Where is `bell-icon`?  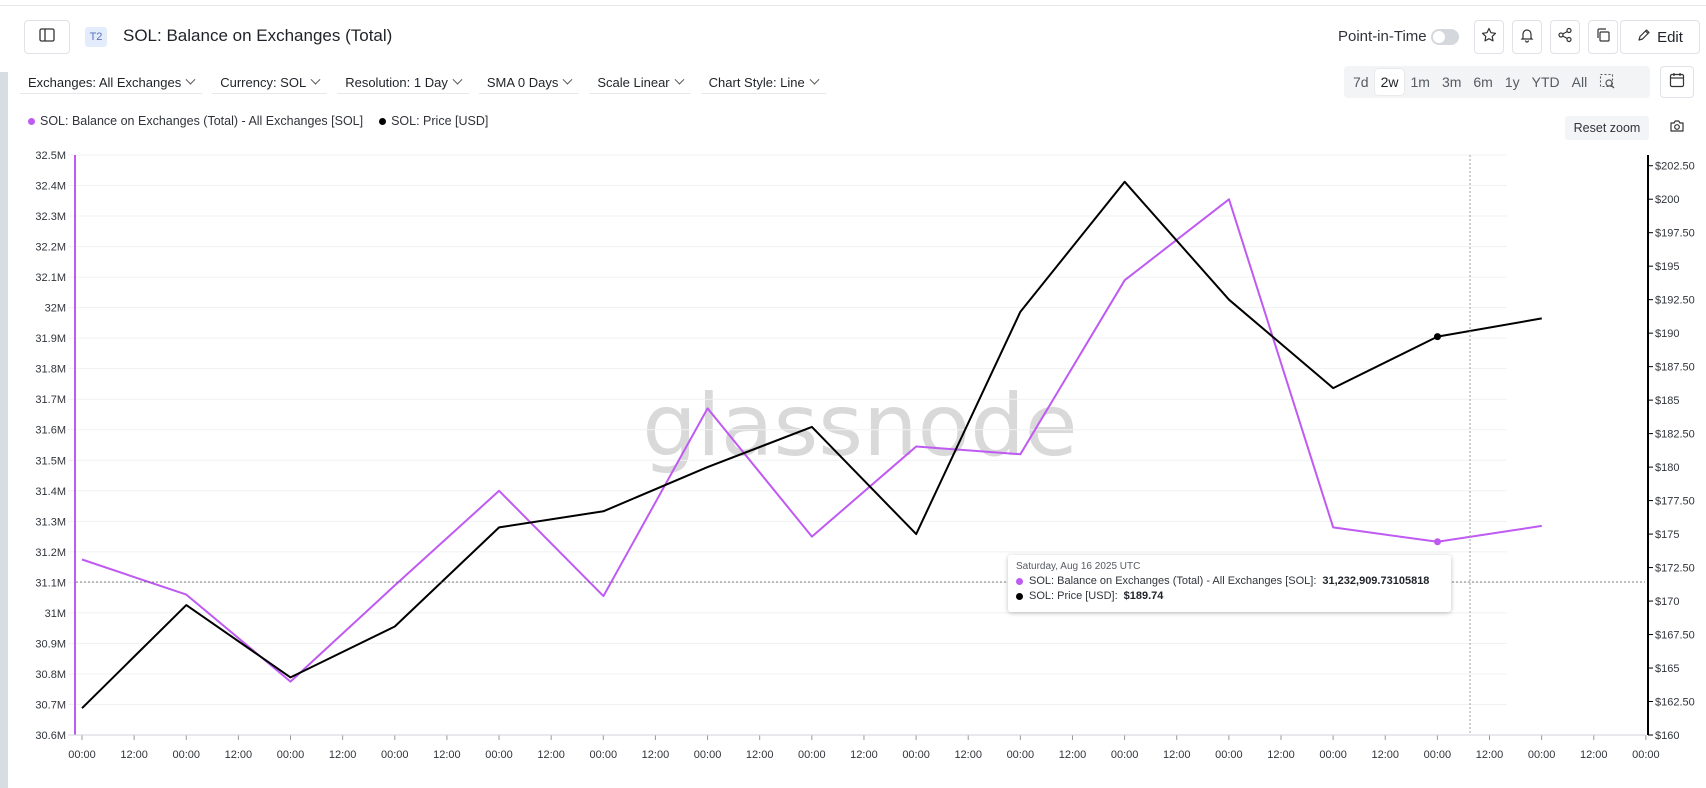
bell-icon is located at coordinates (1527, 37).